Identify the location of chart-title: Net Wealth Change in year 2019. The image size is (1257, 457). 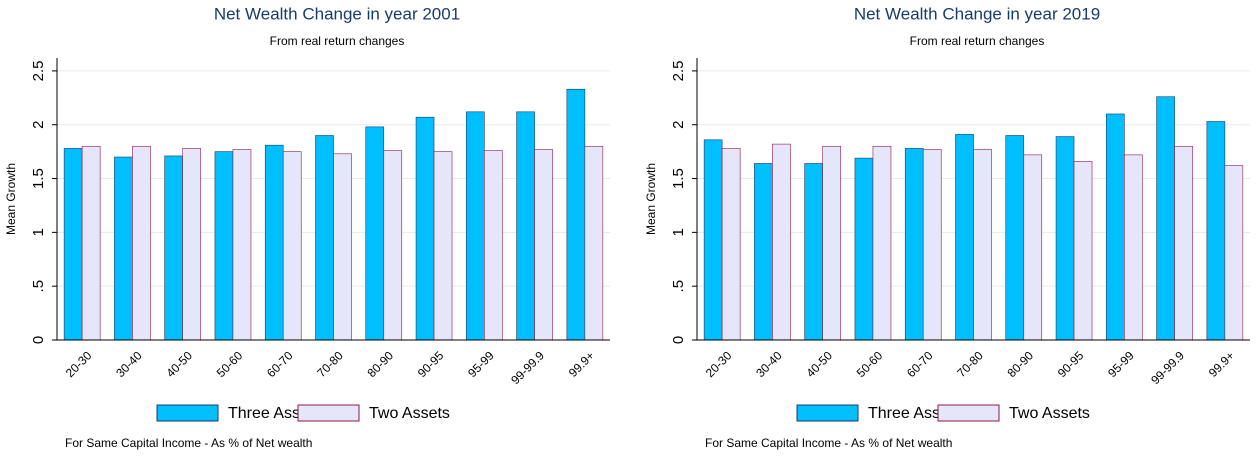
(977, 13).